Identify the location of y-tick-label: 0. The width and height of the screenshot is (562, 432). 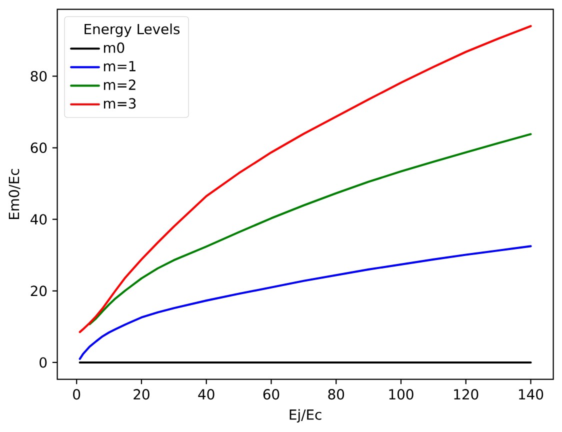
(43, 362).